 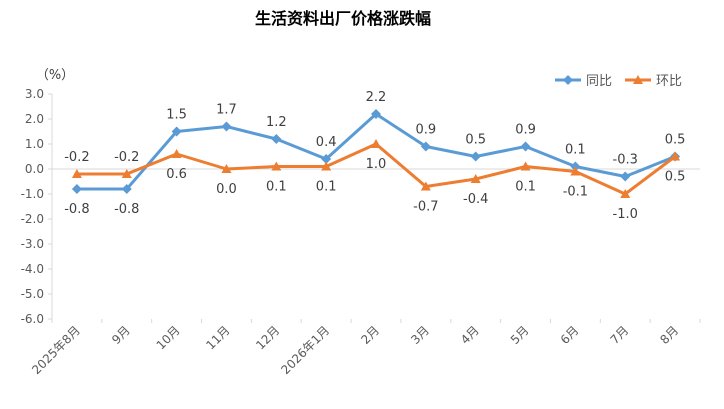 I want to click on x-tick-label: 4月, so click(x=470, y=335).